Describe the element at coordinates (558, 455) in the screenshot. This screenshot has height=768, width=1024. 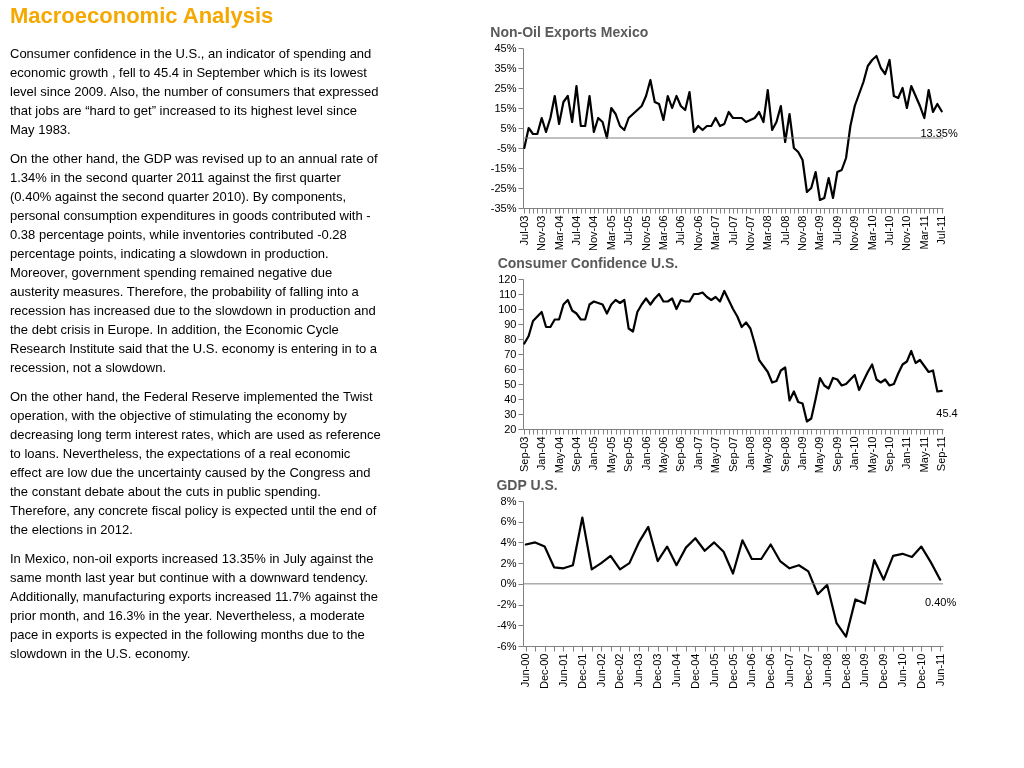
I see `x-tick-label: May-04` at that location.